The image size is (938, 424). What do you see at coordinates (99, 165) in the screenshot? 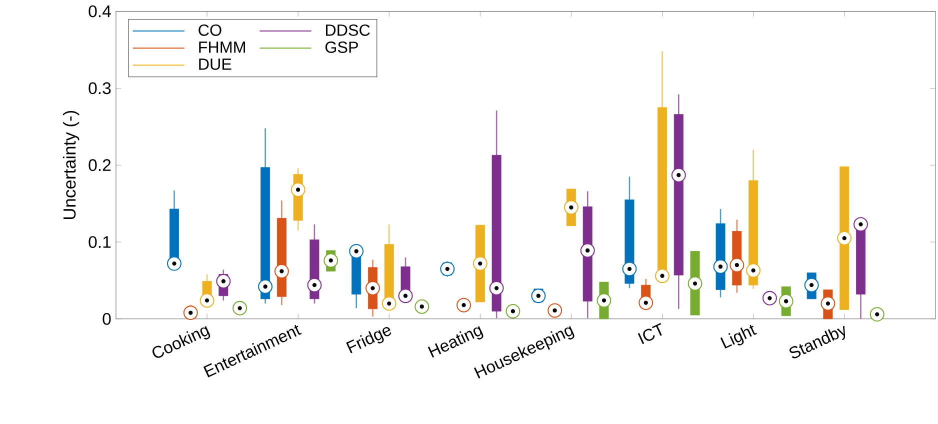
I see `y-tick-label: 0.2` at bounding box center [99, 165].